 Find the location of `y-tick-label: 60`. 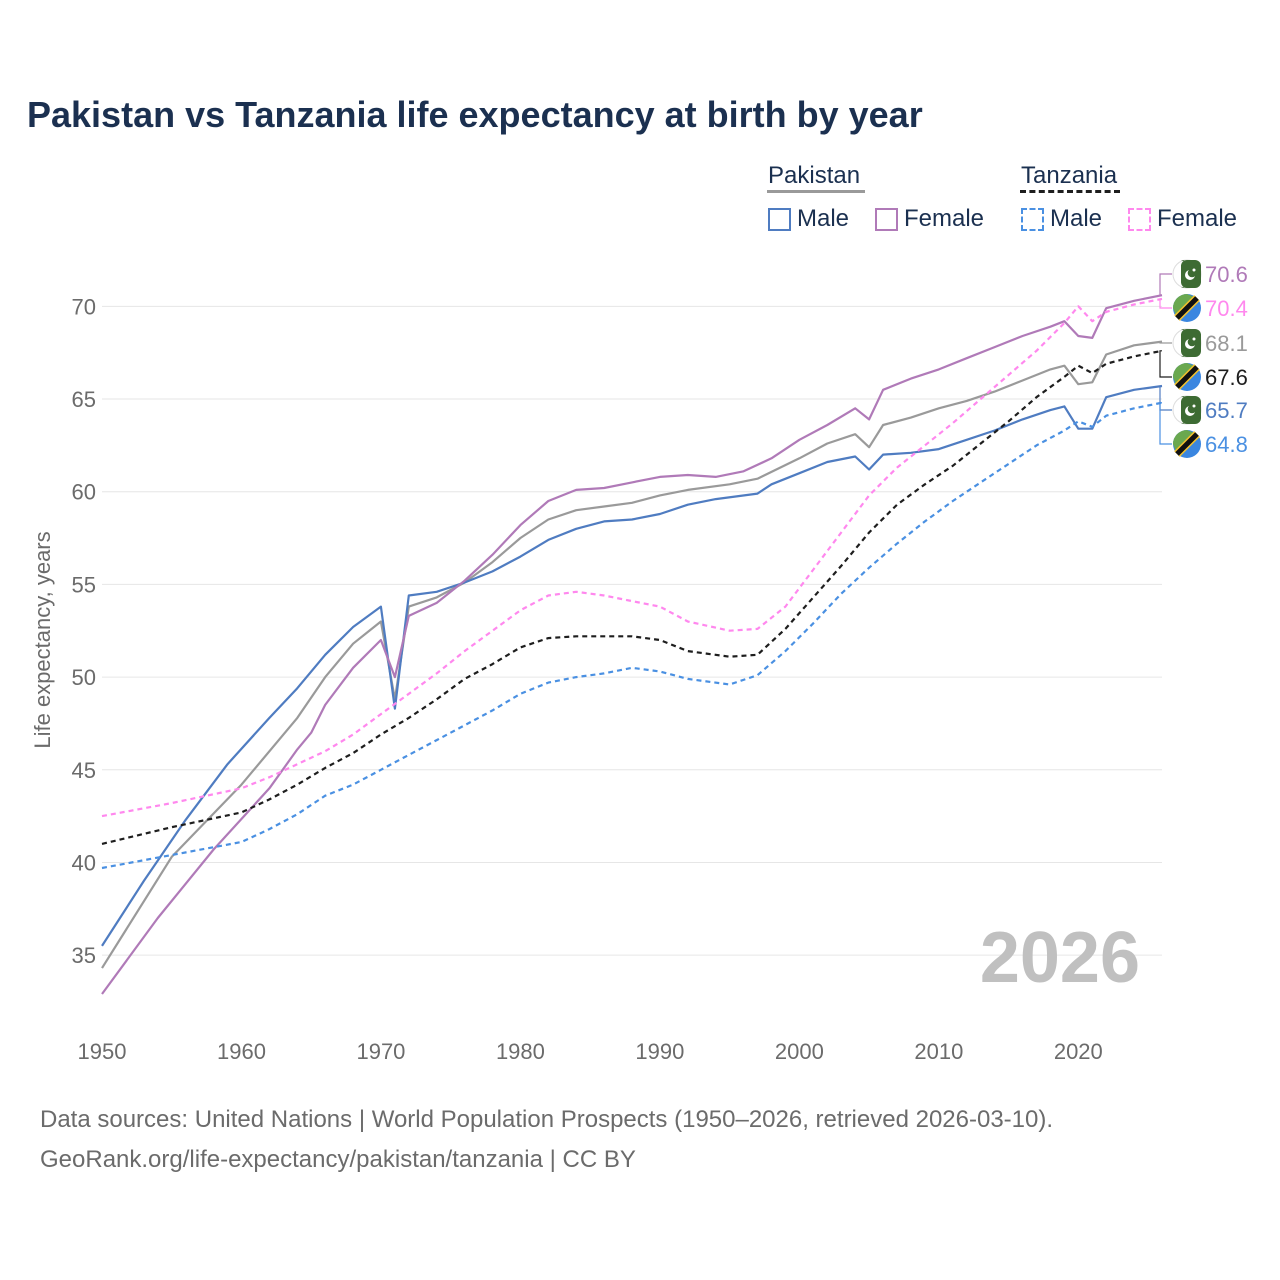

y-tick-label: 60 is located at coordinates (84, 492).